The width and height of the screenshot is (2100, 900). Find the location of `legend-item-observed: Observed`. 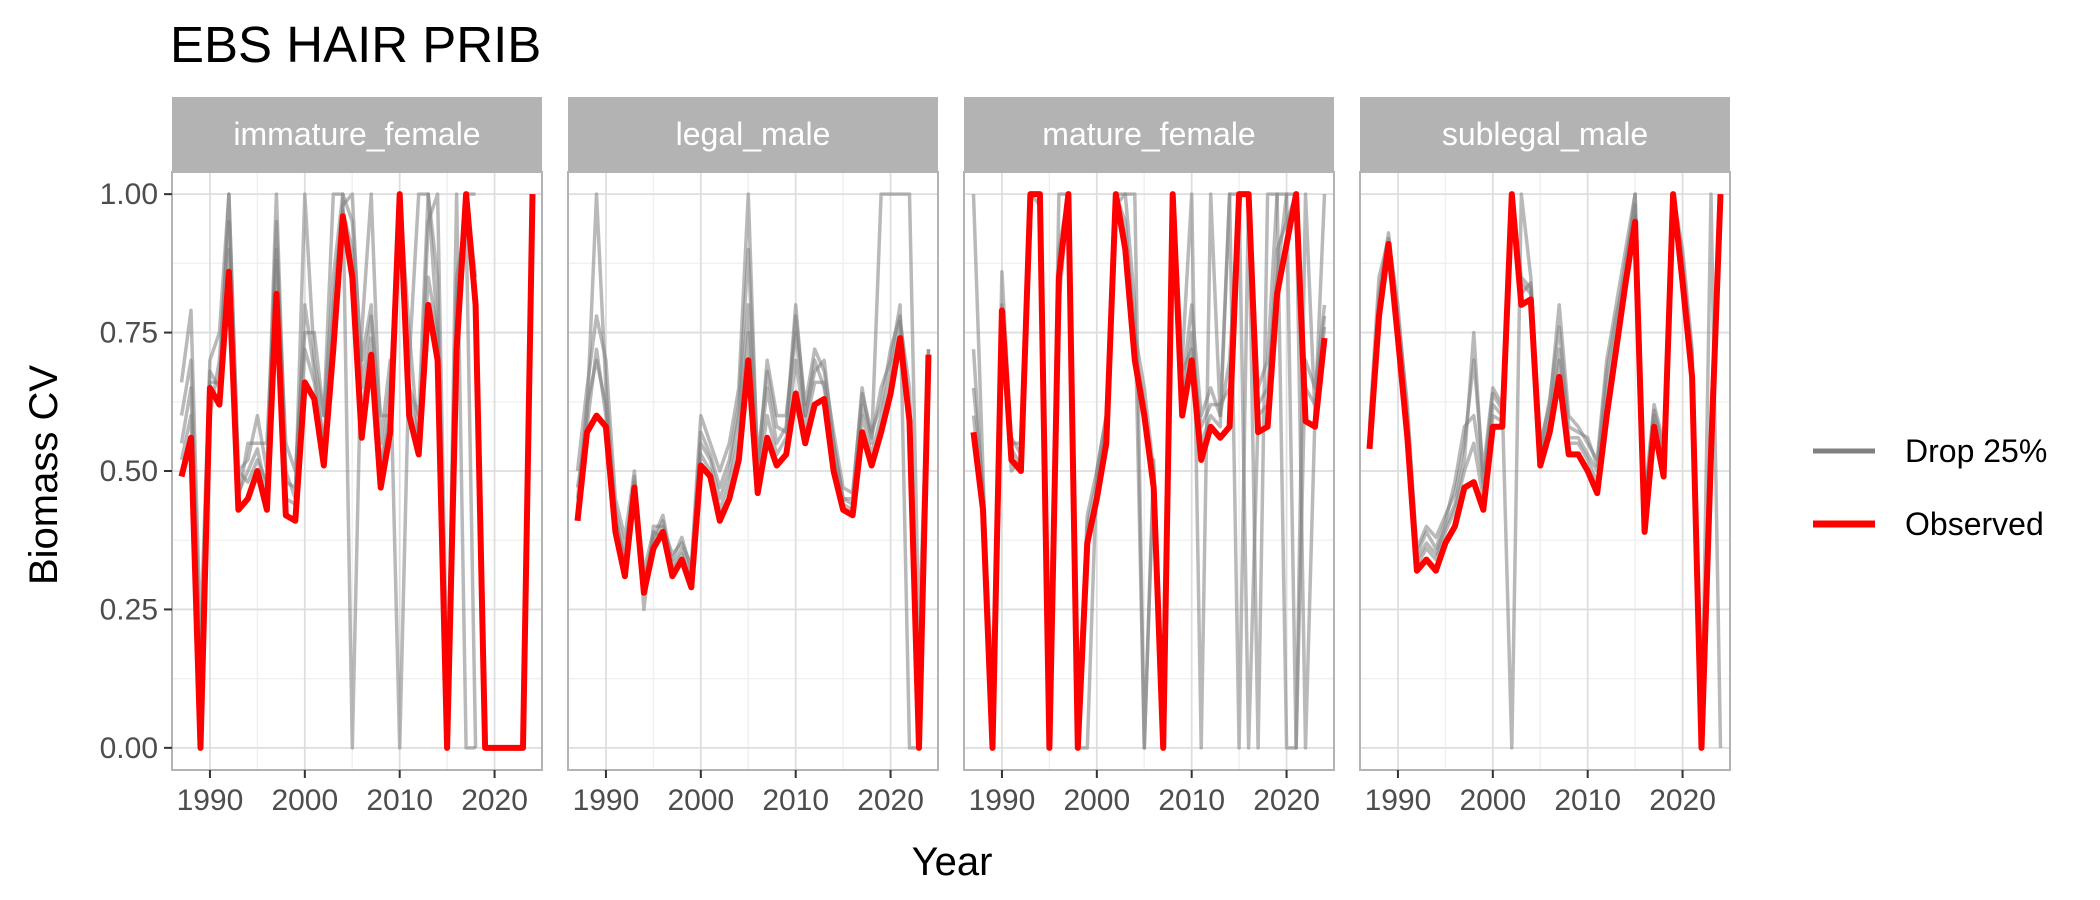

legend-item-observed: Observed is located at coordinates (1928, 524).